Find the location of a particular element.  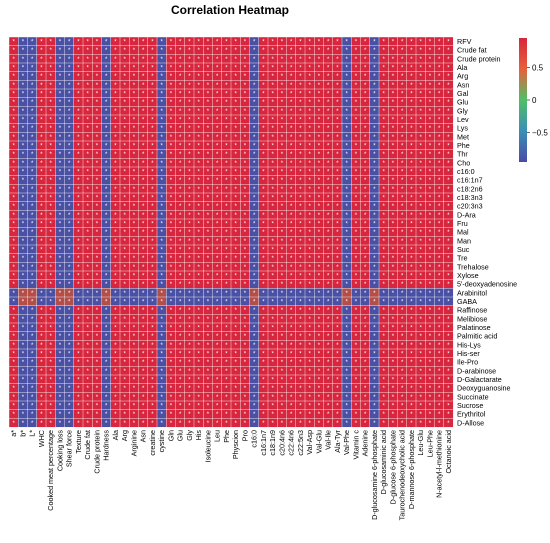

colorbar: 0.5 0 −0.5 is located at coordinates (533, 100).